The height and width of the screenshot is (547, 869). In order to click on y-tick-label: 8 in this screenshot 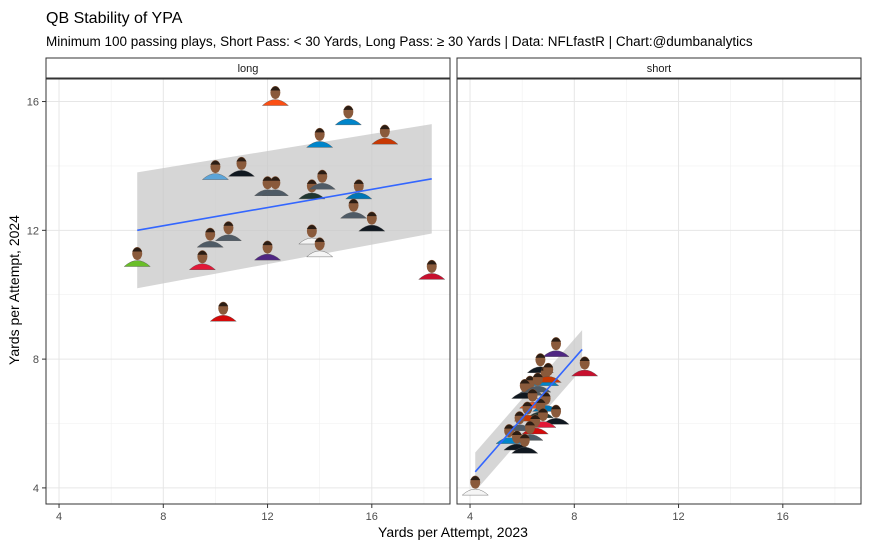, I will do `click(36, 360)`.